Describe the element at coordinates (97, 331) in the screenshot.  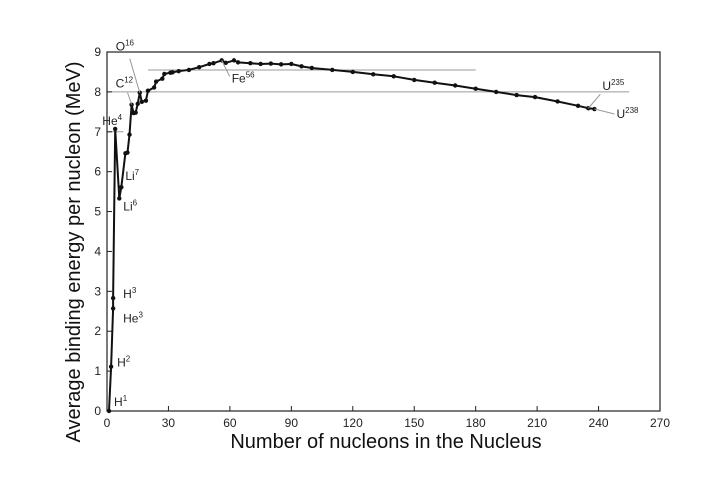
I see `y-tick-label: 2` at that location.